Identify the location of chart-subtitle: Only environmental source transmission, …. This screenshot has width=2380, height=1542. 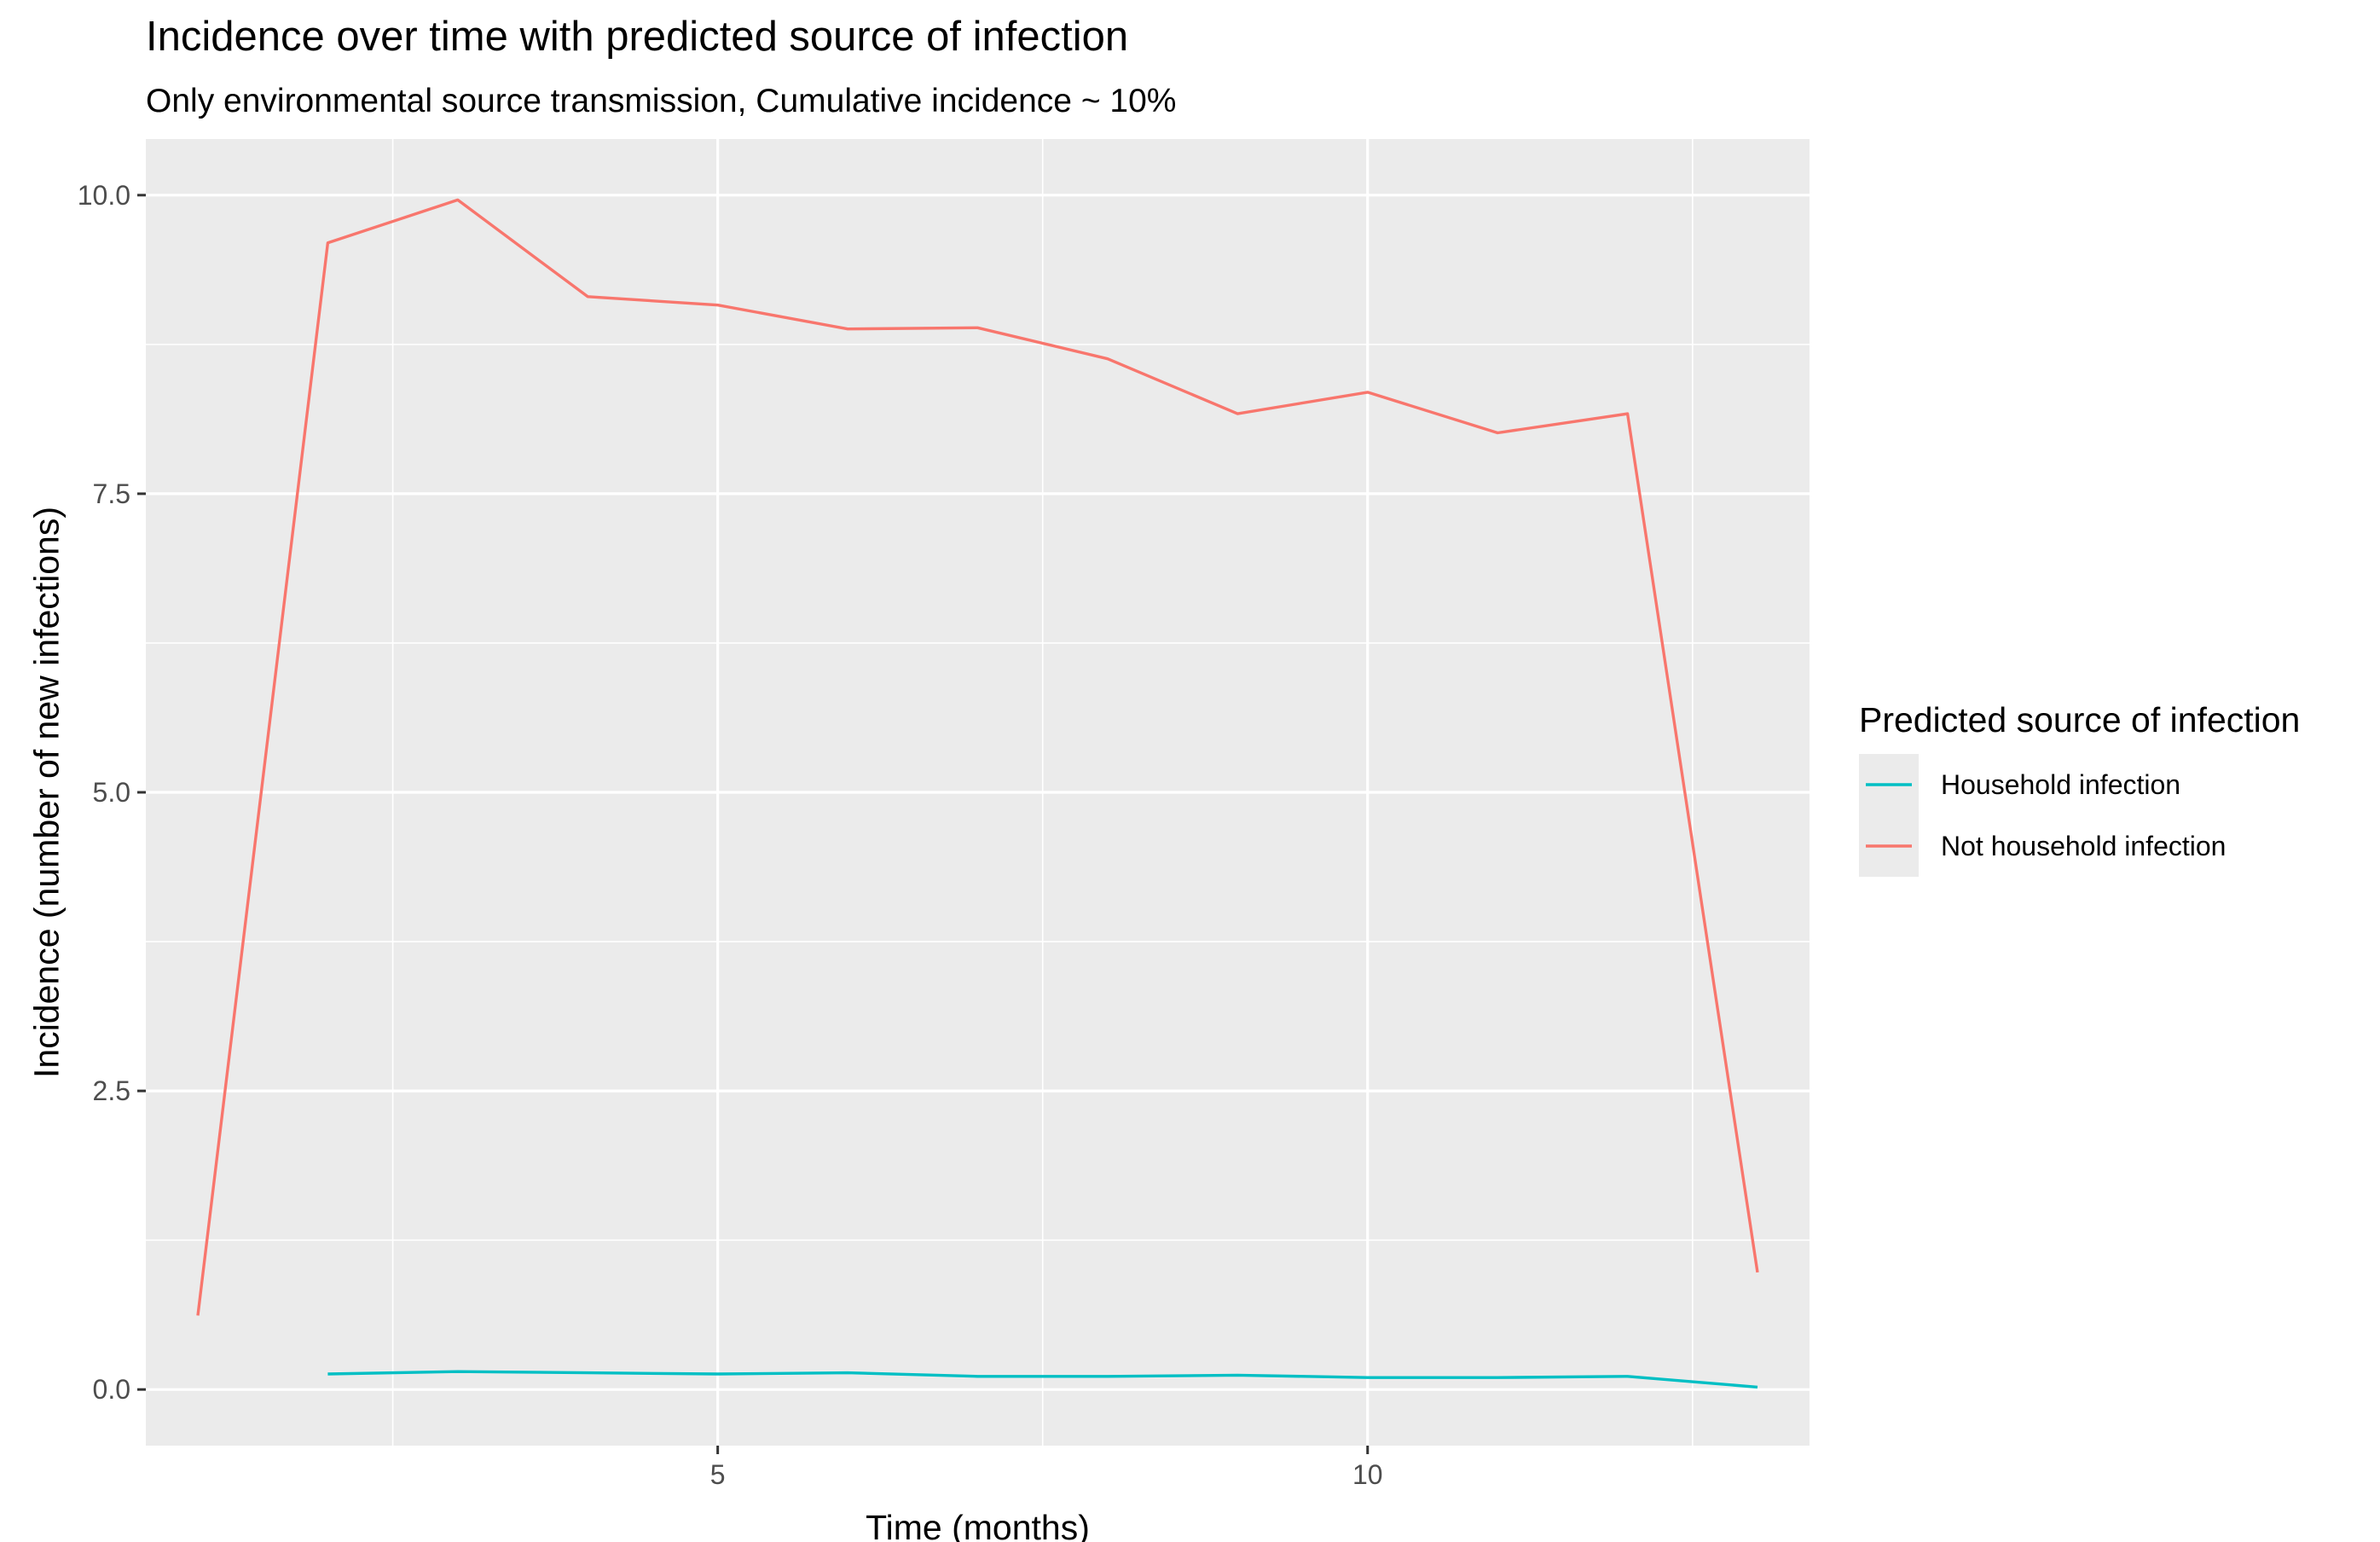
(661, 101).